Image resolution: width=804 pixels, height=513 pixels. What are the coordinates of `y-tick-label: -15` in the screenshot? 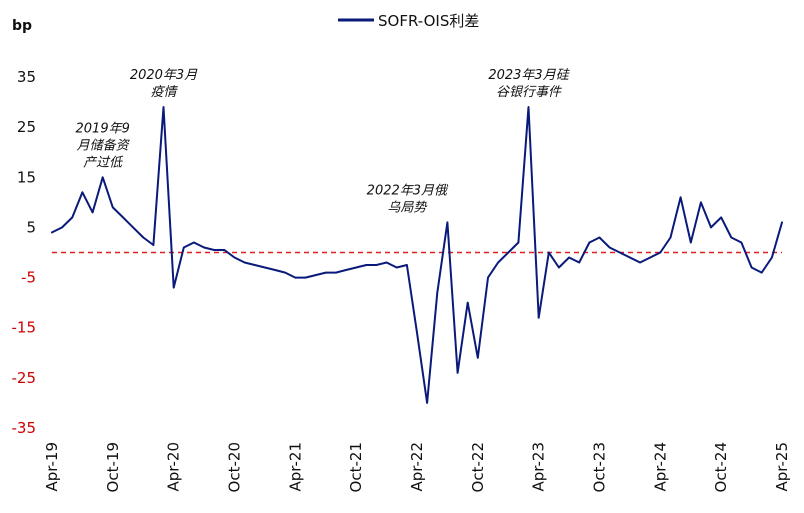 It's located at (24, 328).